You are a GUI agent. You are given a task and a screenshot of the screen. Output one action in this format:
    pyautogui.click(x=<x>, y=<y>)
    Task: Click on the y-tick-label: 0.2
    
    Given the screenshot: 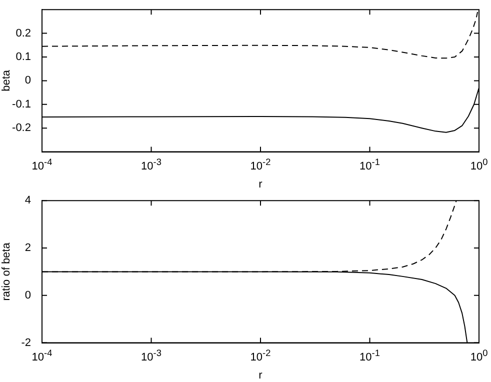 What is the action you would take?
    pyautogui.click(x=23, y=33)
    